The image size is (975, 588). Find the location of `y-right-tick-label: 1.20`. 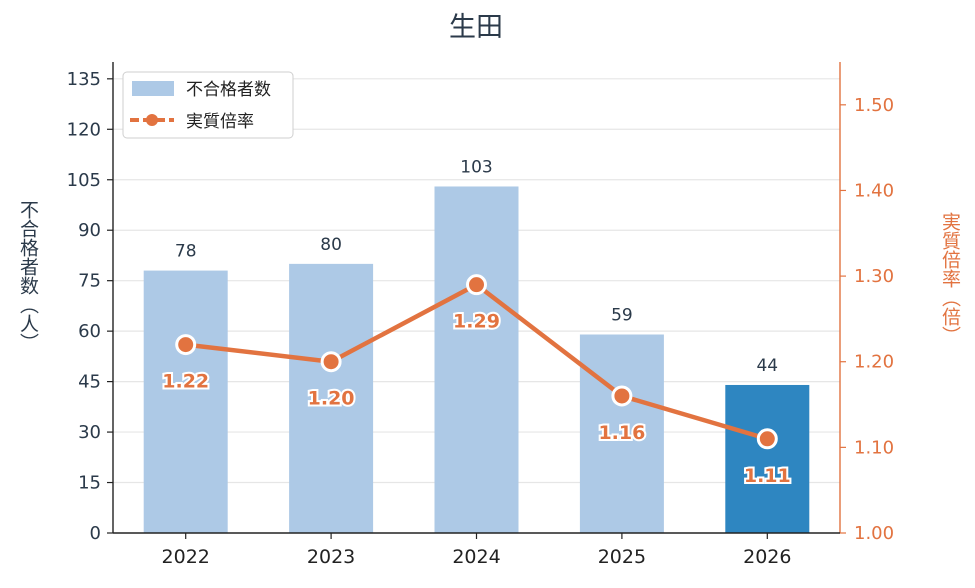

y-right-tick-label: 1.20 is located at coordinates (874, 362).